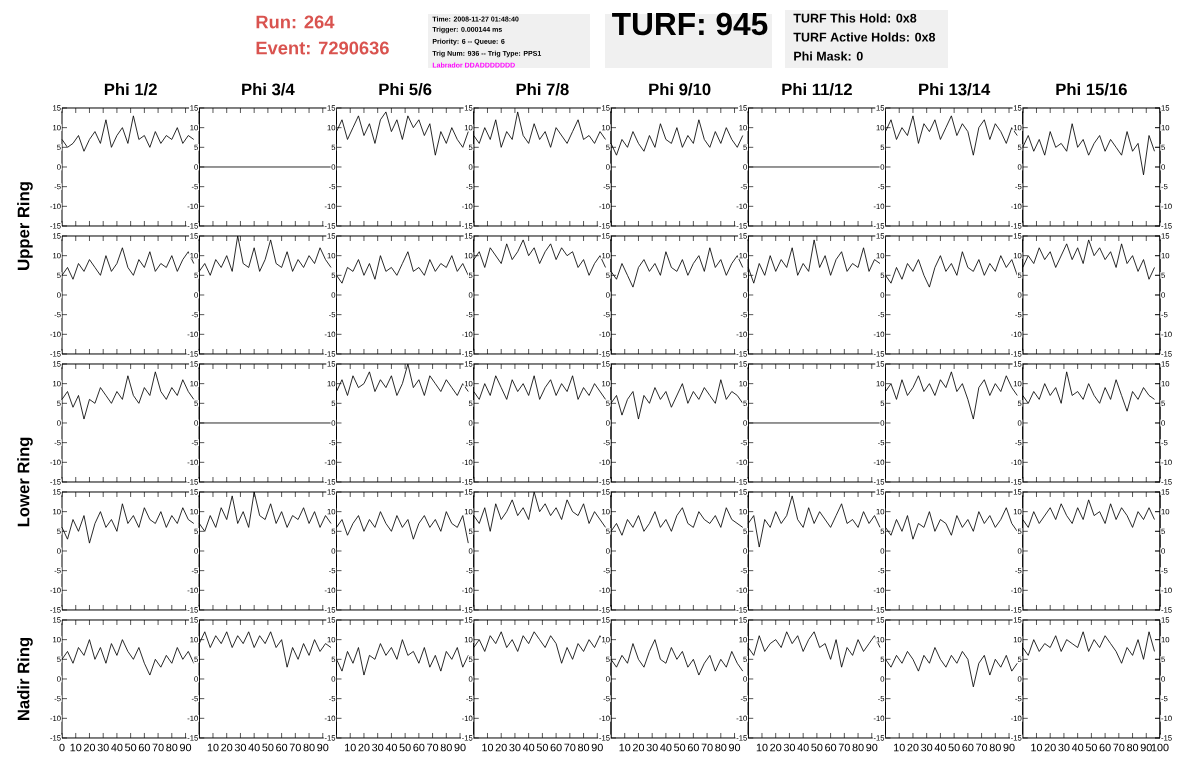  Describe the element at coordinates (690, 24) in the screenshot. I see `text: TURF: 945` at that location.